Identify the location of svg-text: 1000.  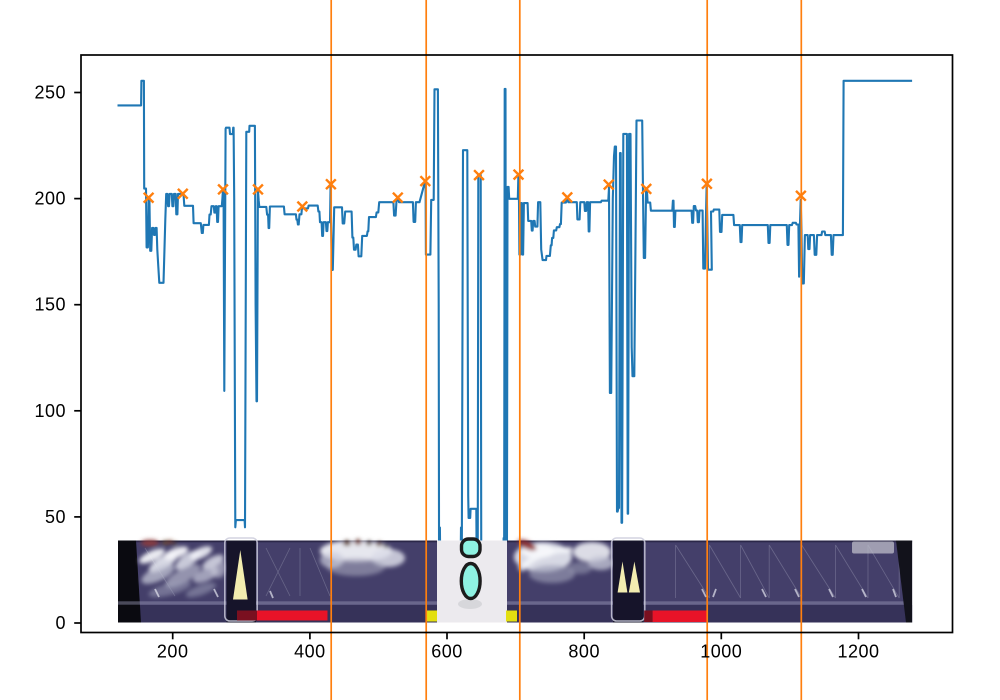
(721, 652).